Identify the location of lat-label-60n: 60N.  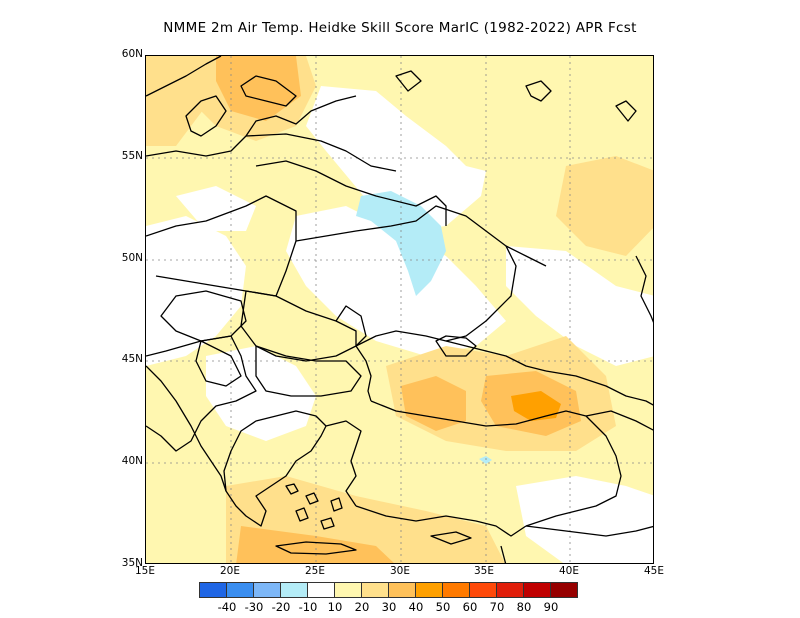
(132, 54).